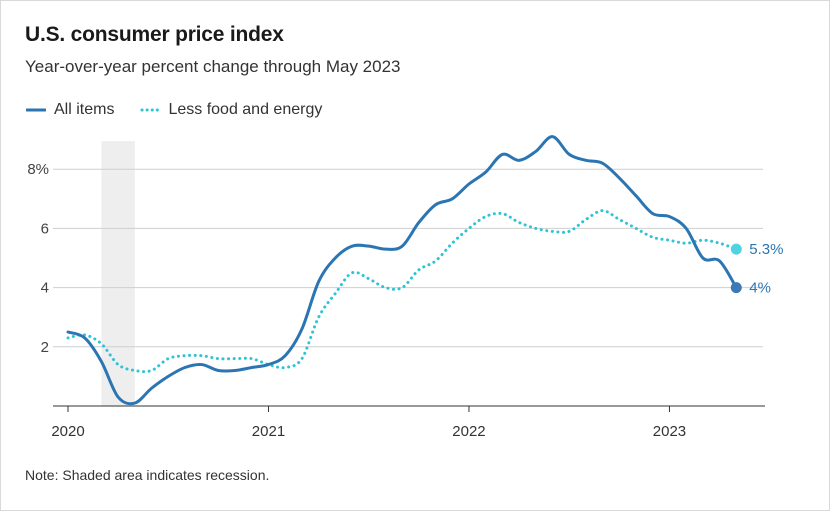  I want to click on end-label-all-items: 4%, so click(760, 288).